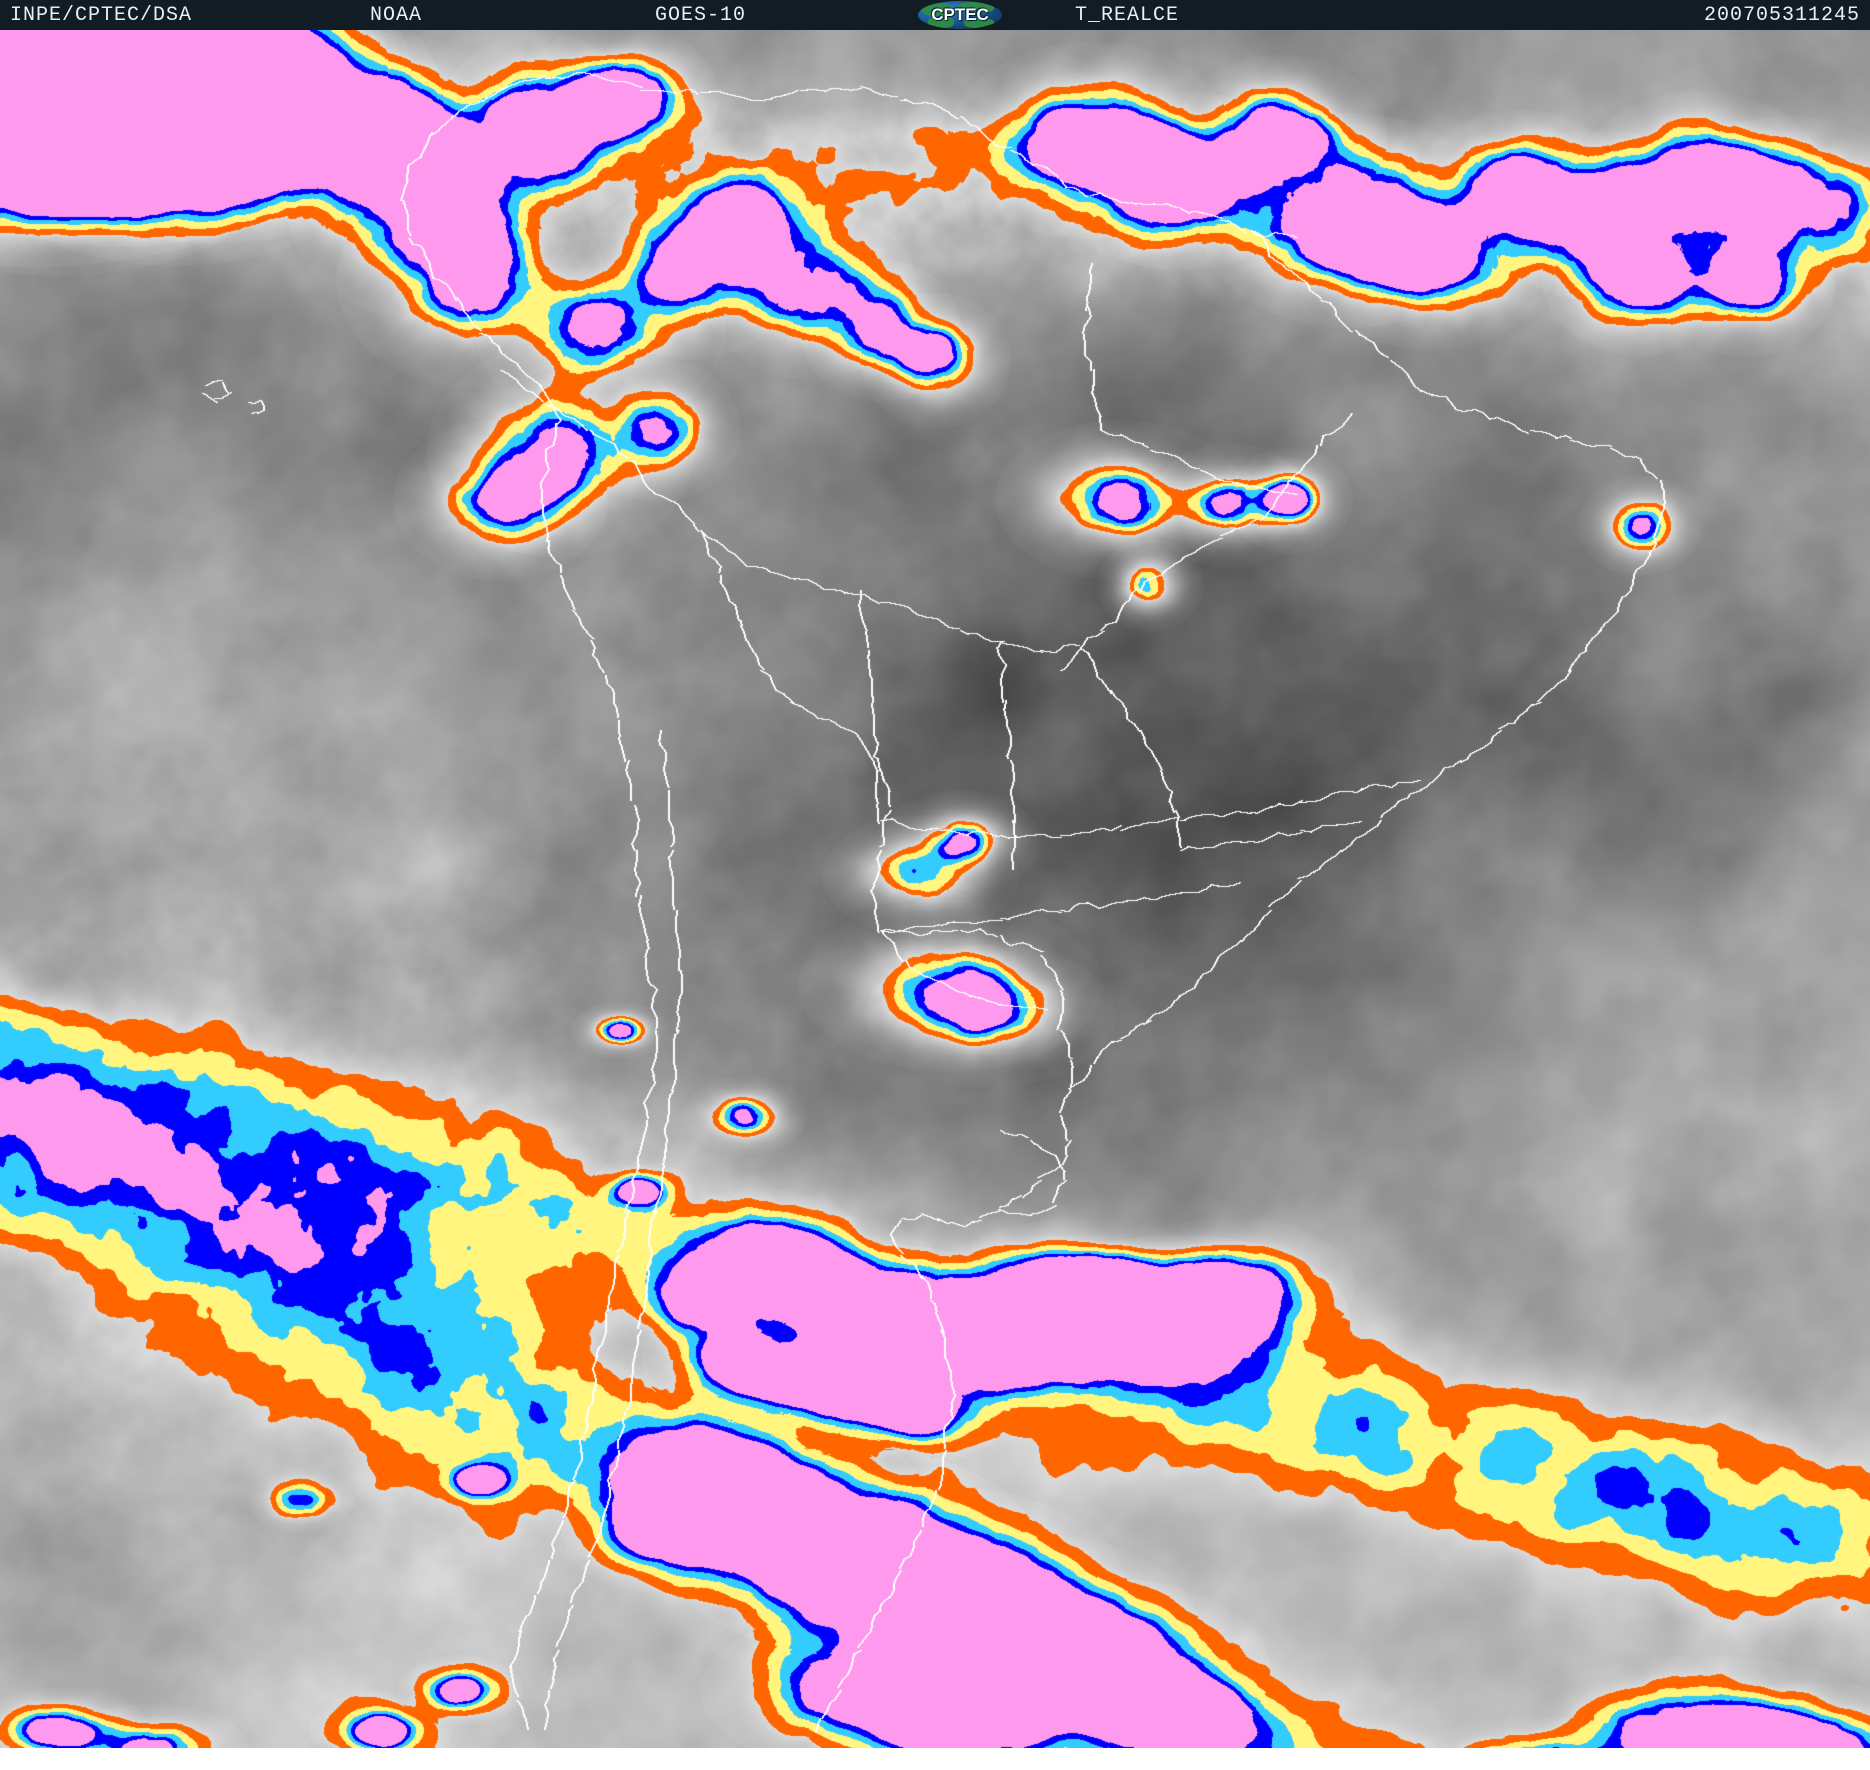 Image resolution: width=1870 pixels, height=1770 pixels. What do you see at coordinates (1781, 15) in the screenshot?
I see `header-timestamp-label: 200705311245` at bounding box center [1781, 15].